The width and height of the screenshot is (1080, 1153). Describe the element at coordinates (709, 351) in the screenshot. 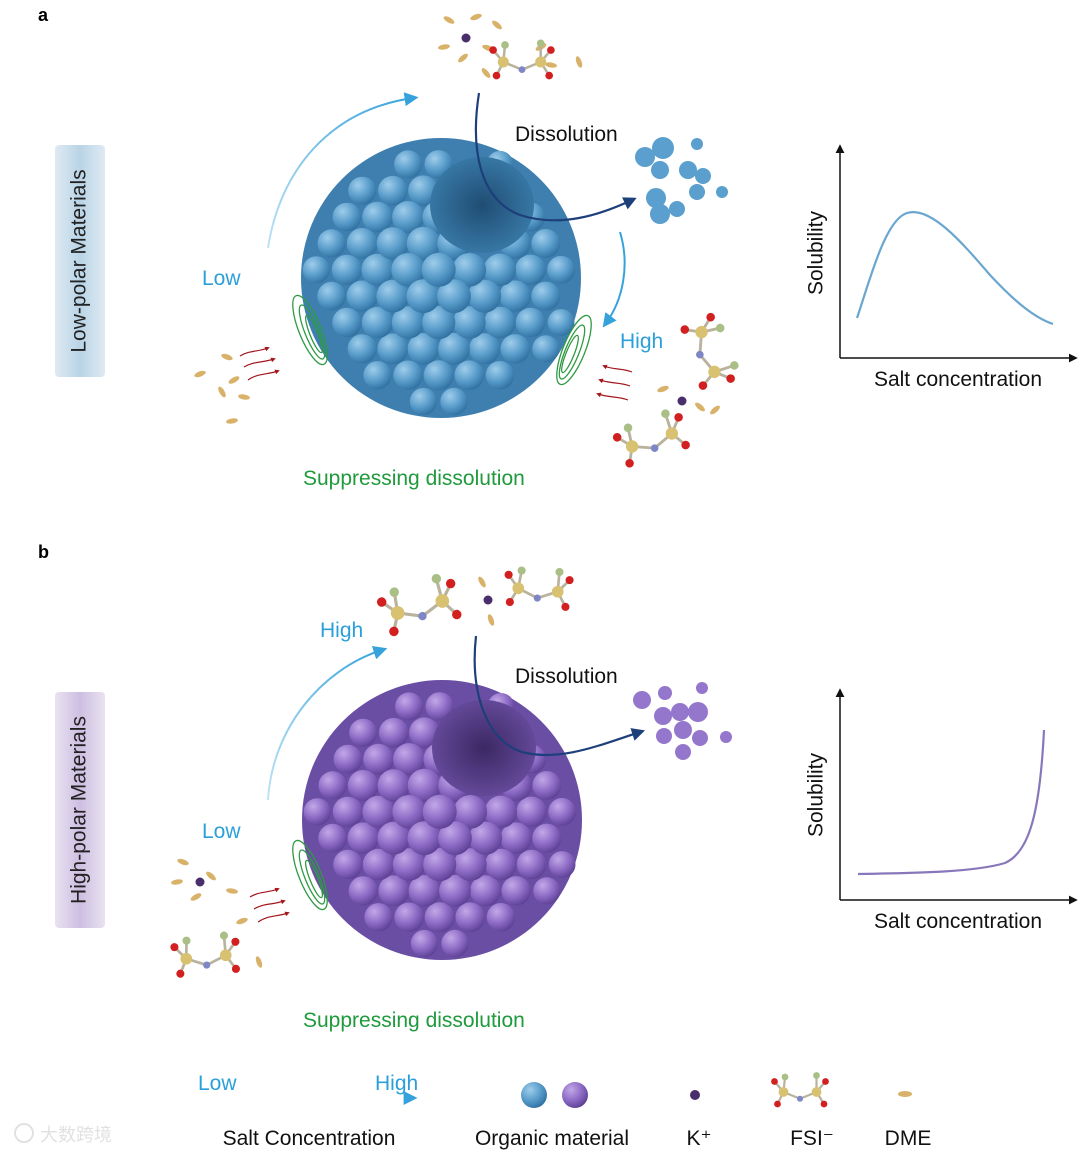

I see `fsi-molecule-right-a` at that location.